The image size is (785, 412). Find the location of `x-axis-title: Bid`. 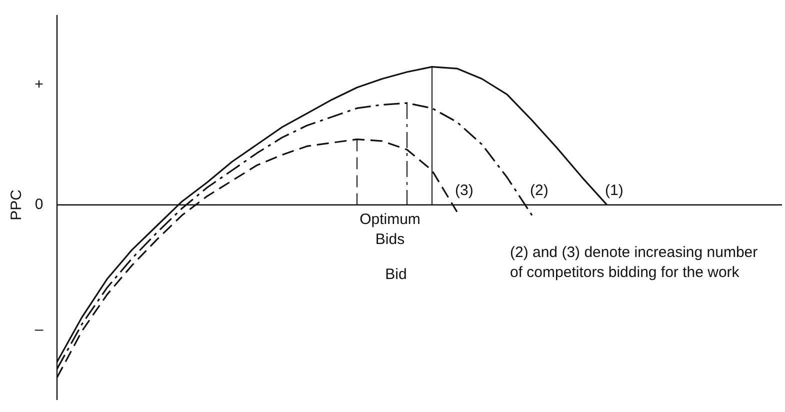

x-axis-title: Bid is located at coordinates (396, 275).